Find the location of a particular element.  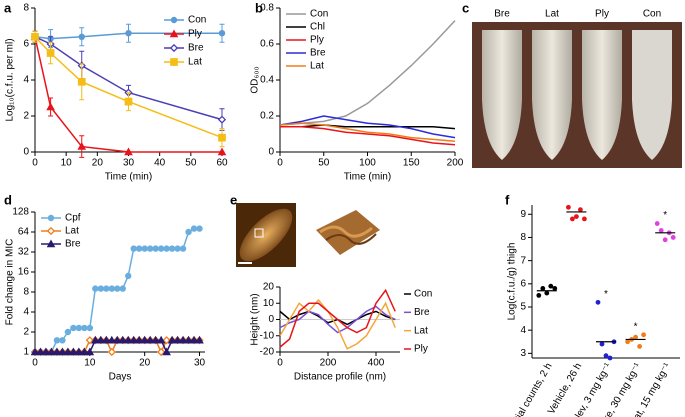

x-tick-label: 400 is located at coordinates (376, 363).